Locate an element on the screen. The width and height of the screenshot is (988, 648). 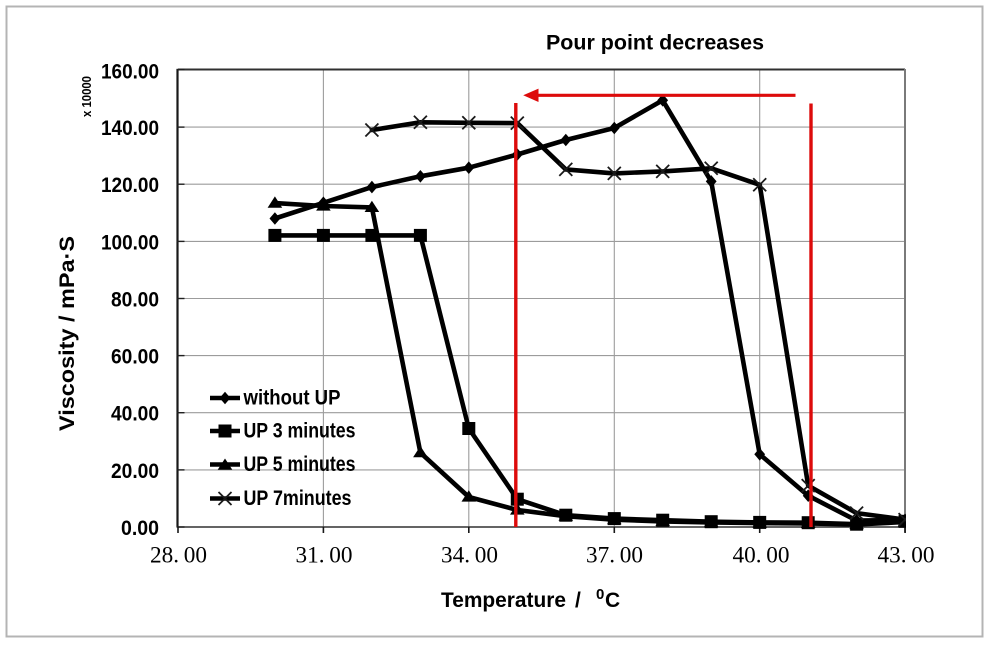
svg-text: UP 5 minutes is located at coordinates (300, 464).